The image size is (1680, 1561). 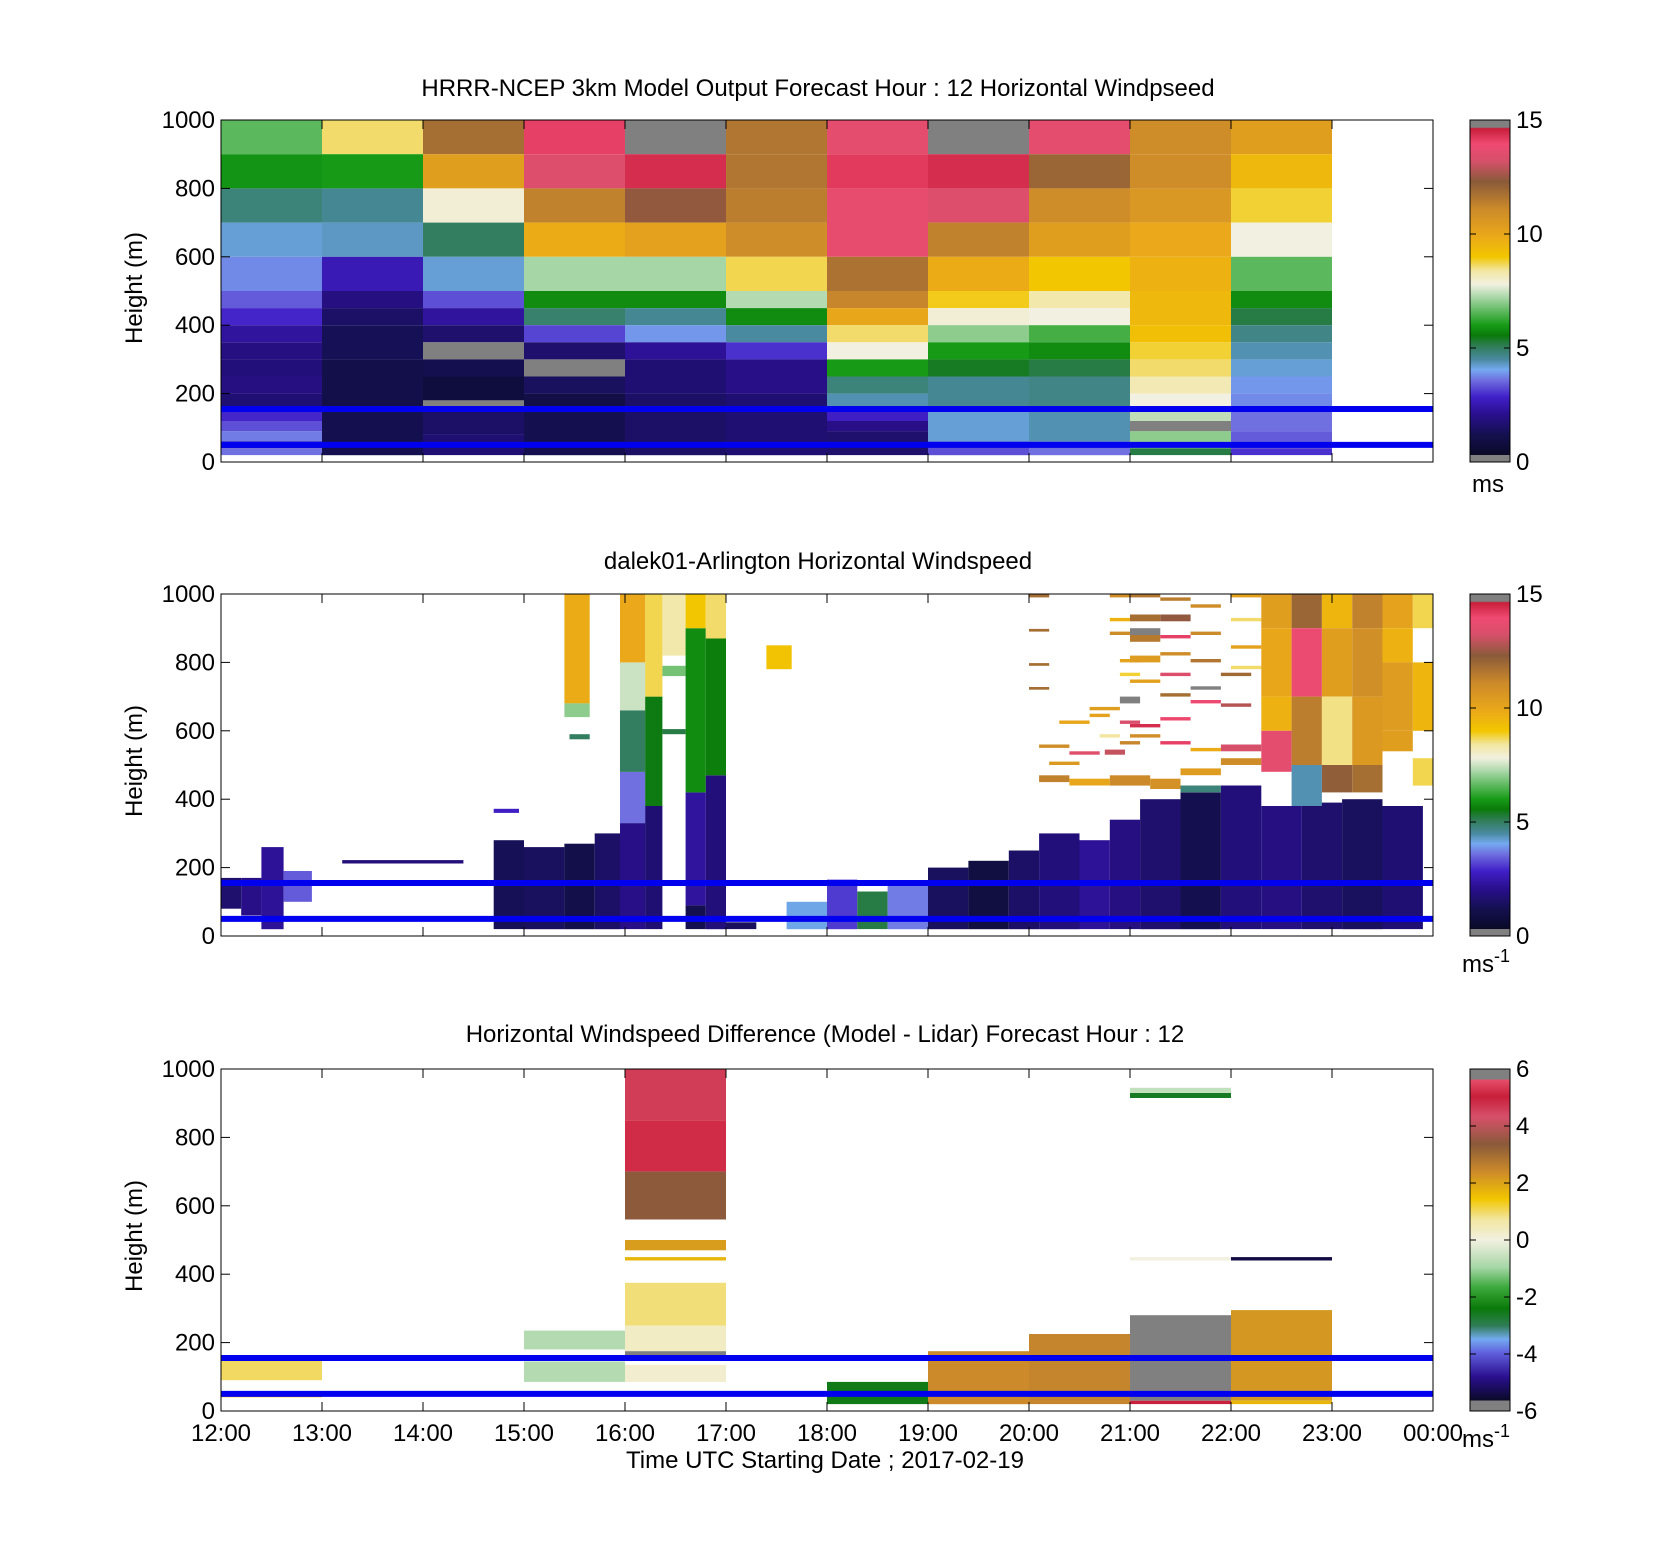 I want to click on panel-difference-ytick-label: 400, so click(x=195, y=1274).